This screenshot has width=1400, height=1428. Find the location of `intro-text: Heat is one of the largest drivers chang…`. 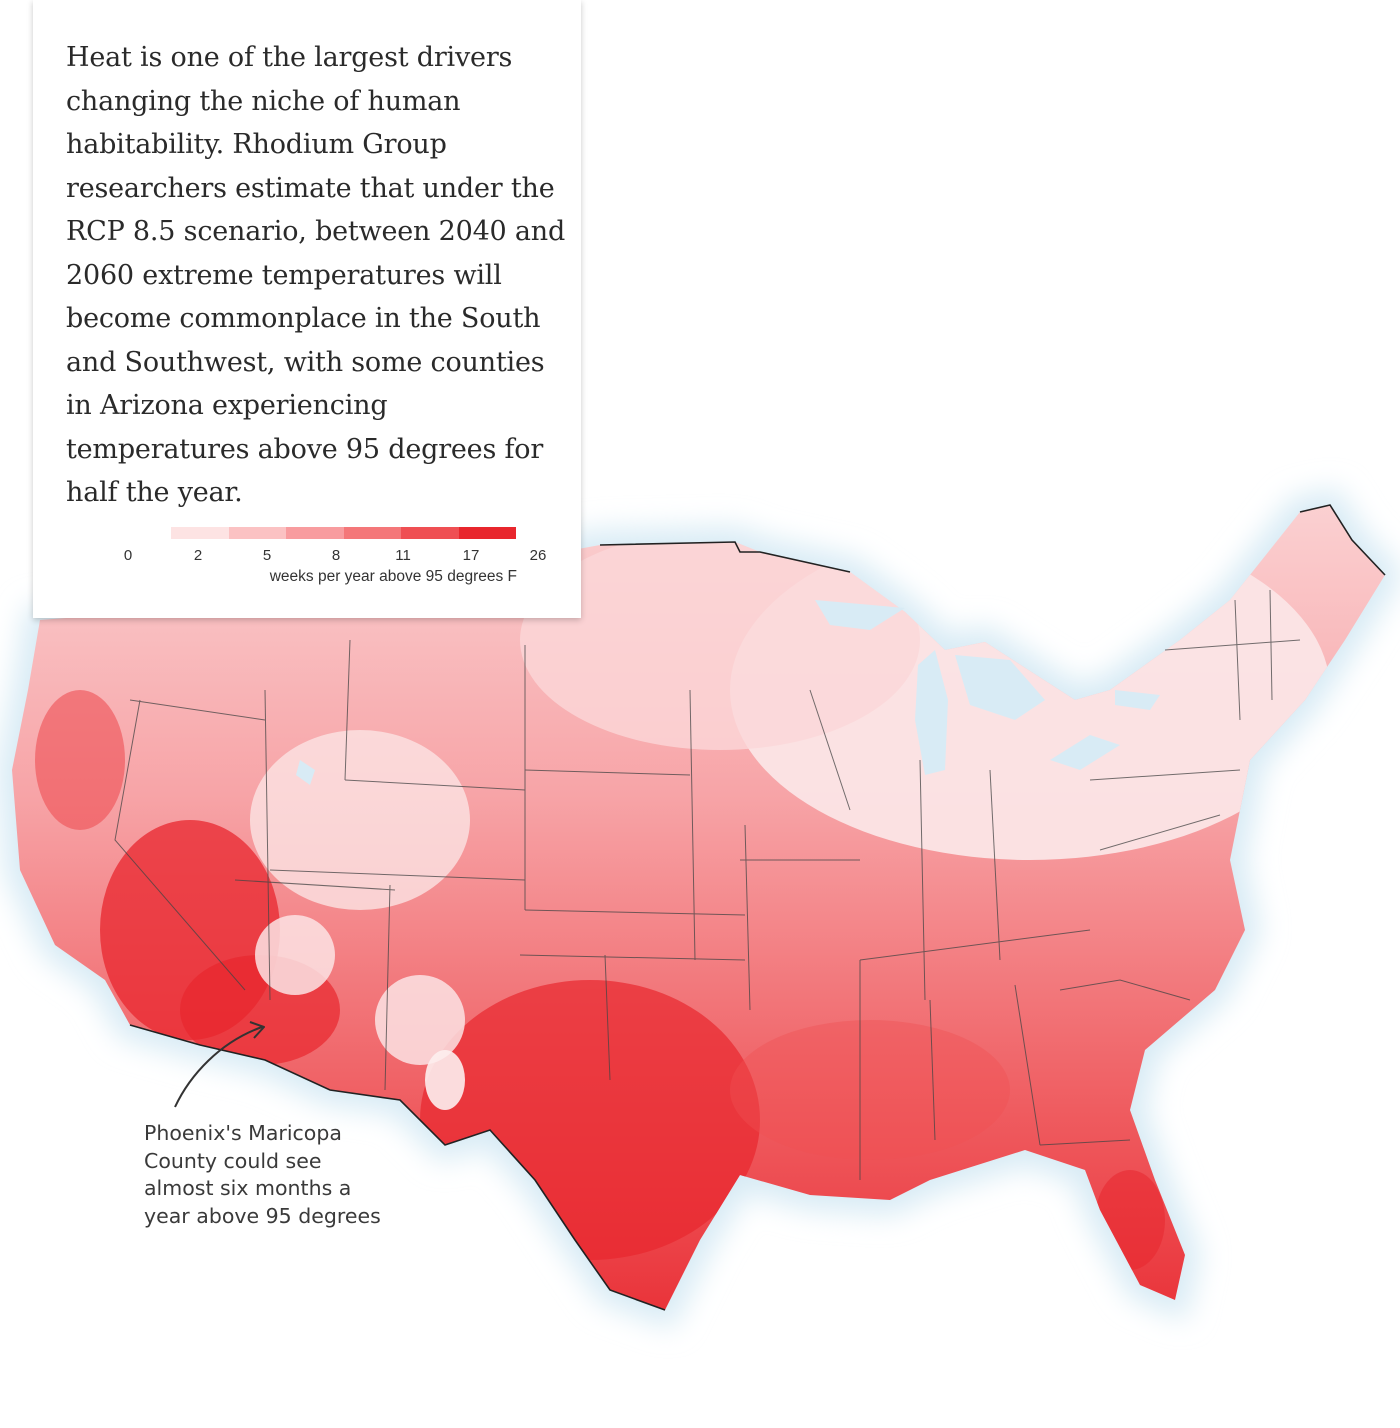

intro-text: Heat is one of the largest drivers chang… is located at coordinates (316, 275).